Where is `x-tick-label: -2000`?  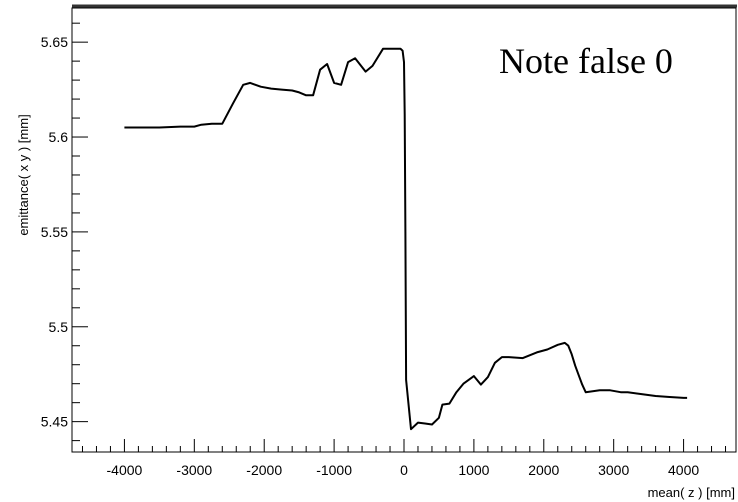
x-tick-label: -2000 is located at coordinates (264, 470).